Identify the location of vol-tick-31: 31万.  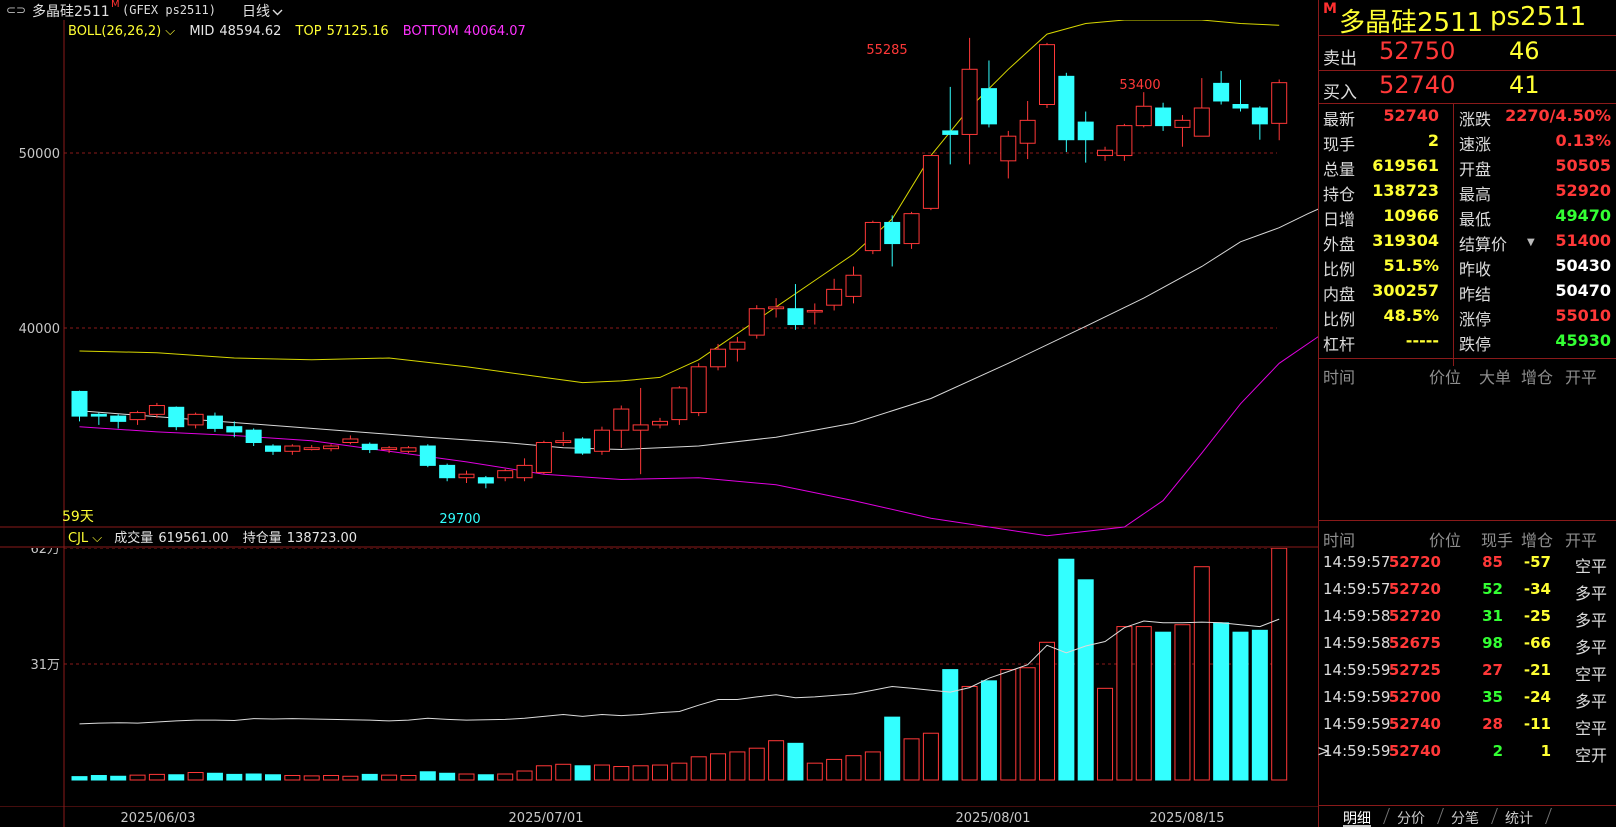
(45, 665).